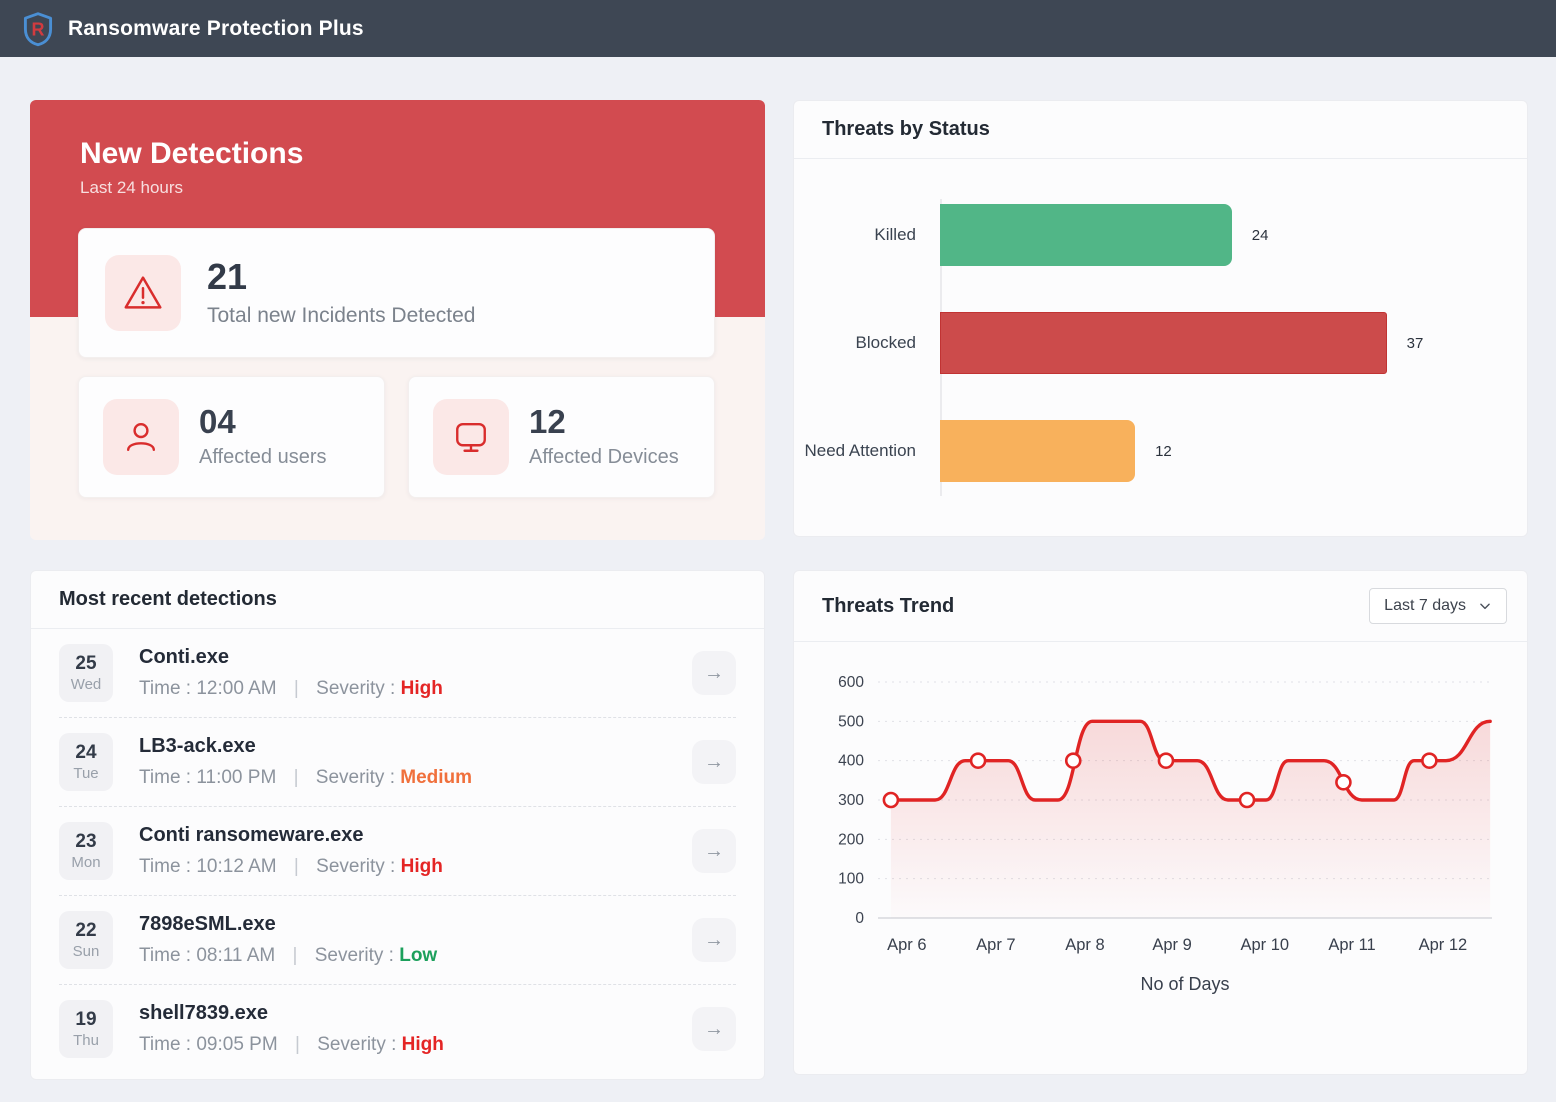 Image resolution: width=1556 pixels, height=1102 pixels. Describe the element at coordinates (216, 28) in the screenshot. I see `app-title: Ransomware Protection Plus` at that location.